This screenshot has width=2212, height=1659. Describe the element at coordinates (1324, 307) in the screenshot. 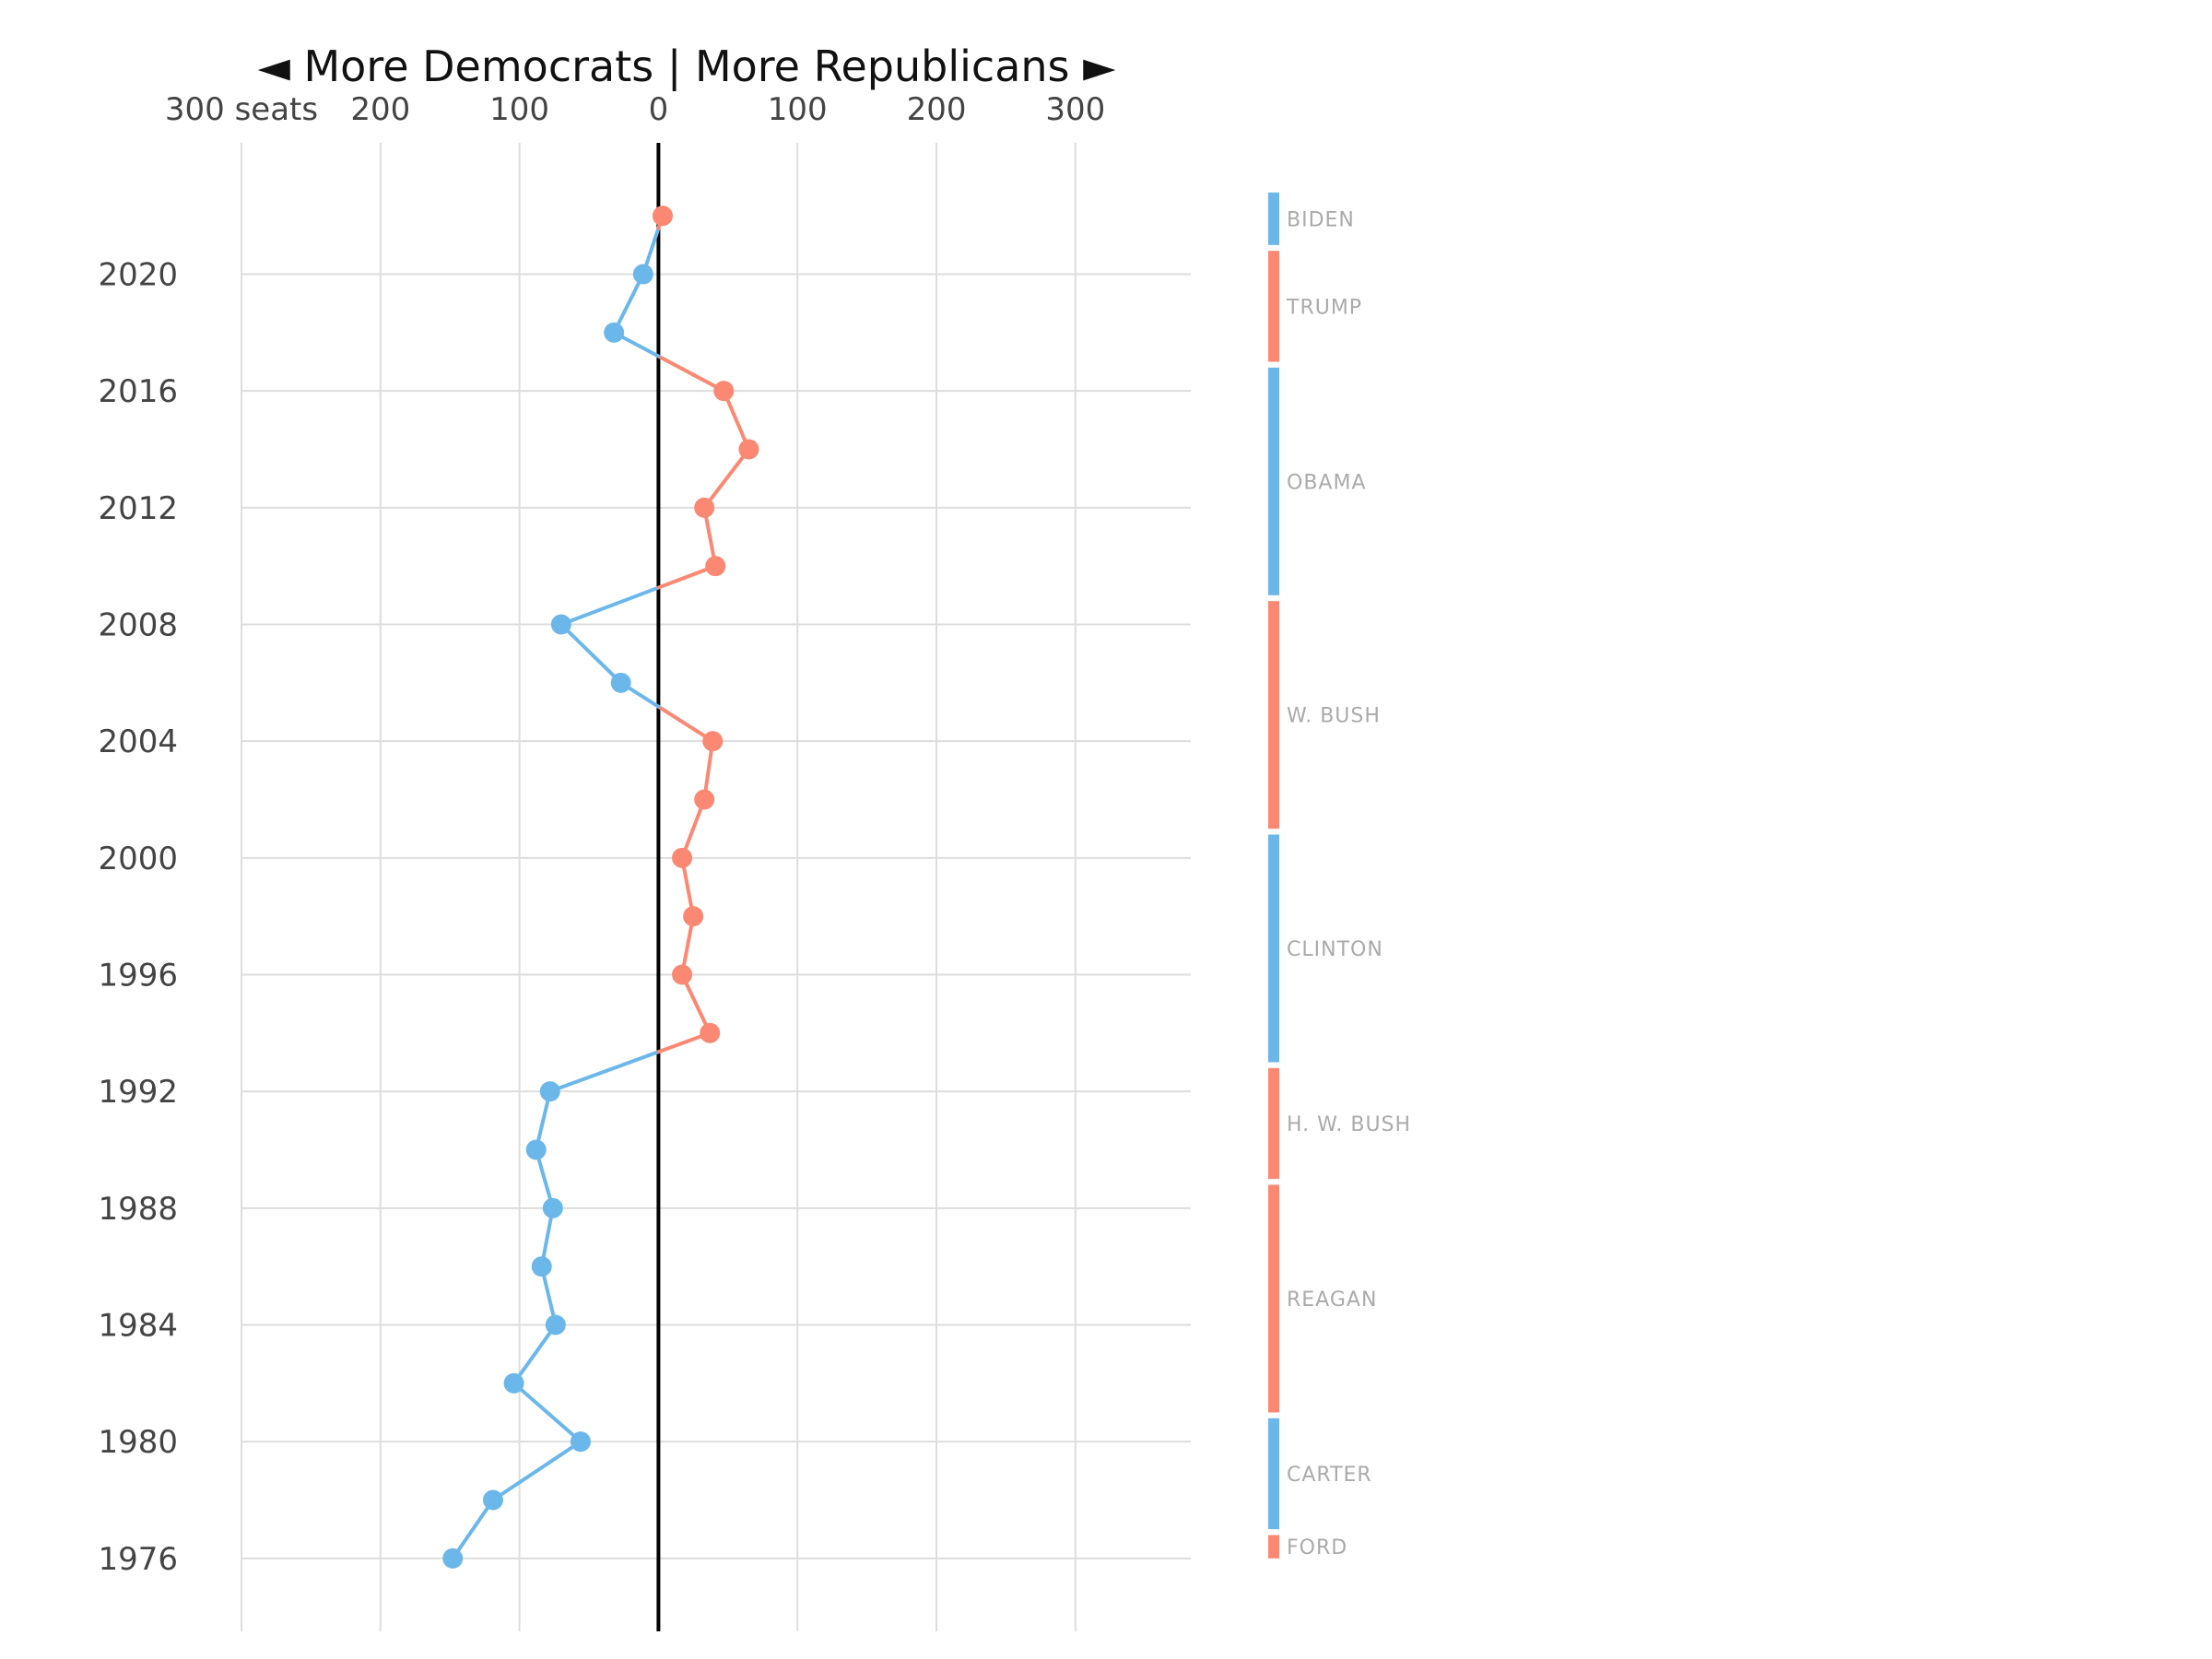

I see `president-label: TRUMP` at that location.